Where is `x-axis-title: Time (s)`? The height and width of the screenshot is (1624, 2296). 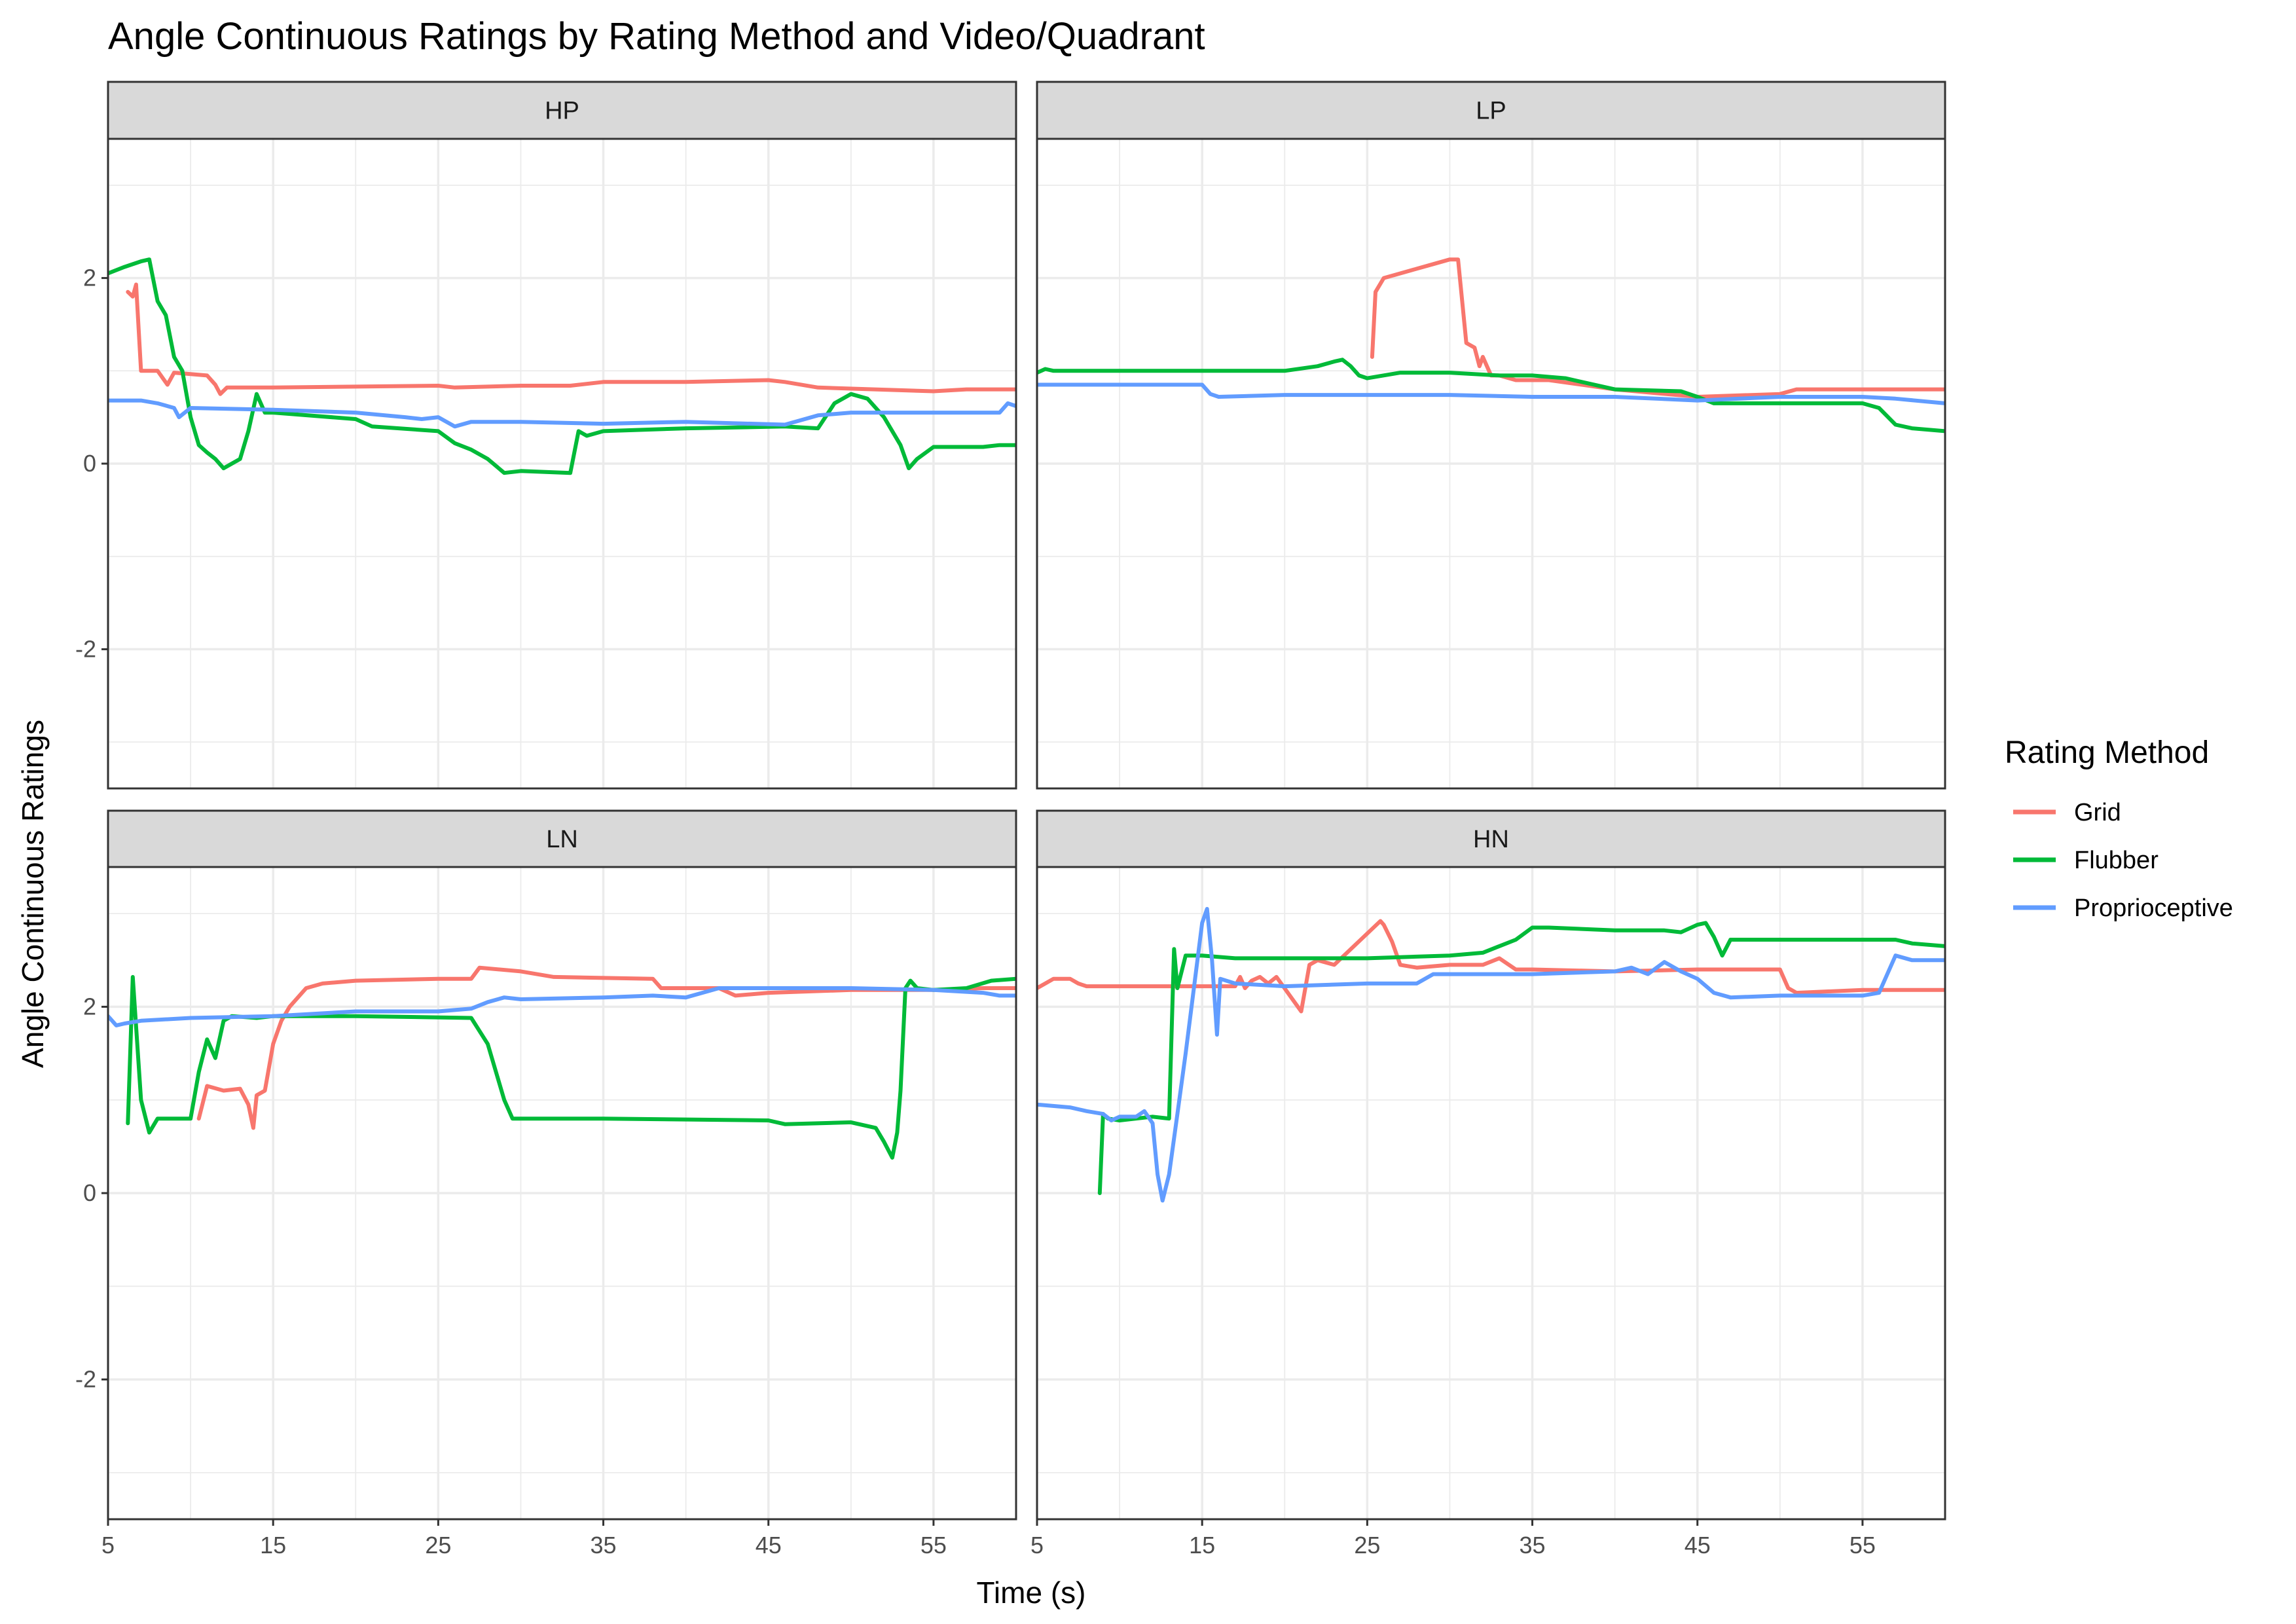
x-axis-title: Time (s) is located at coordinates (1031, 1593).